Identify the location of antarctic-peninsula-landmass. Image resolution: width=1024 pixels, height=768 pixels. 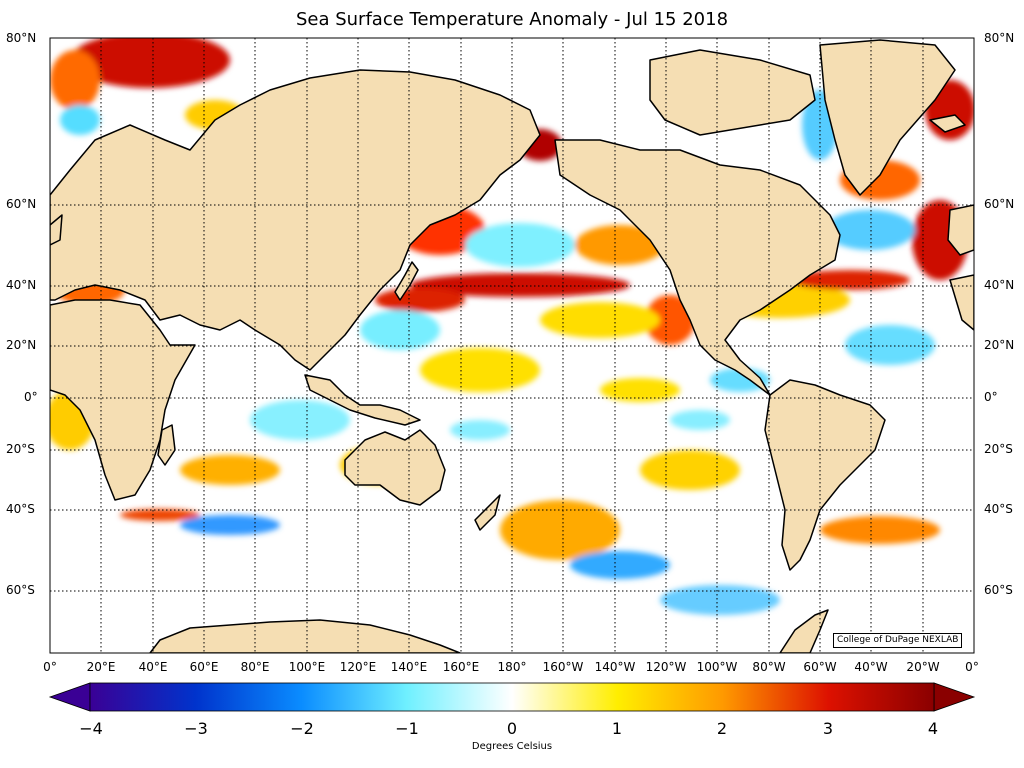
(804, 631).